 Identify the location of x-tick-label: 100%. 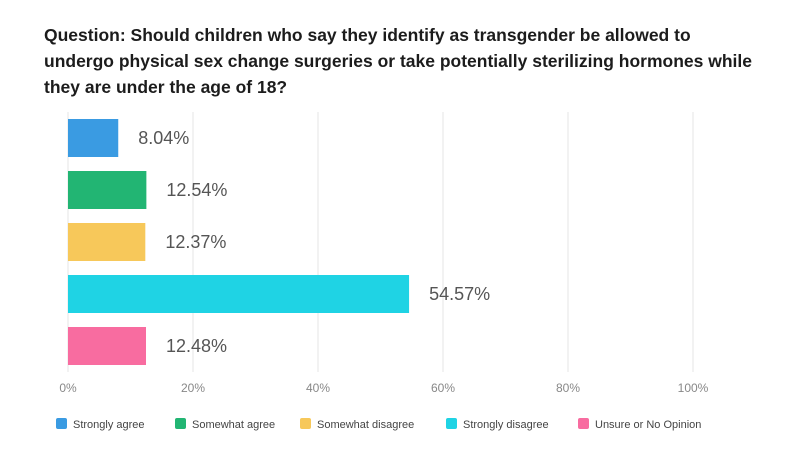
(693, 388).